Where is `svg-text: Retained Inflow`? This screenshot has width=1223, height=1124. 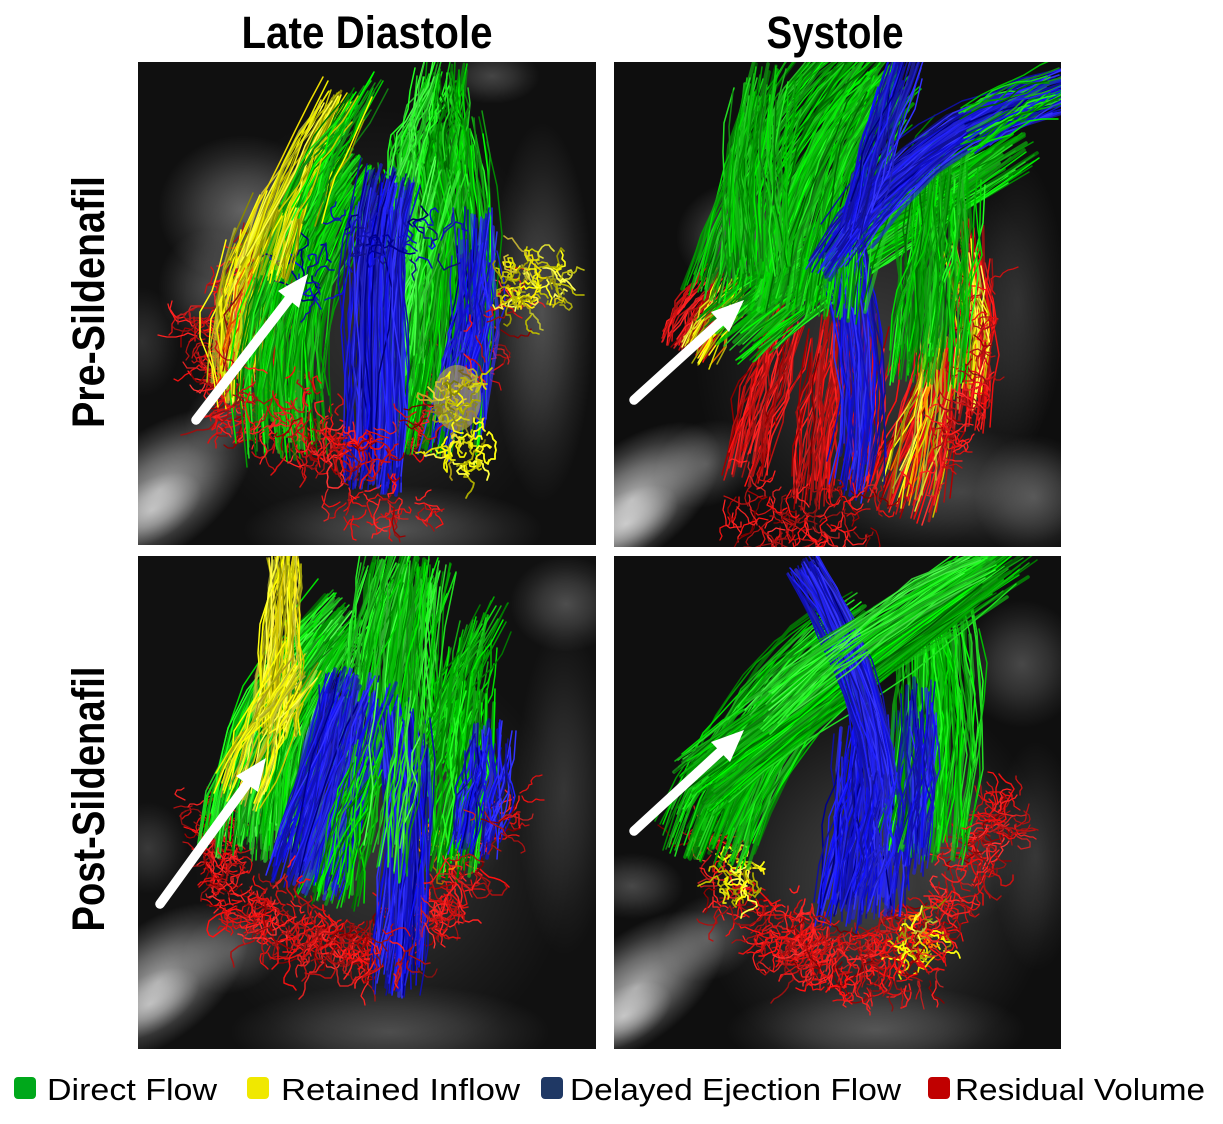 svg-text: Retained Inflow is located at coordinates (401, 1089).